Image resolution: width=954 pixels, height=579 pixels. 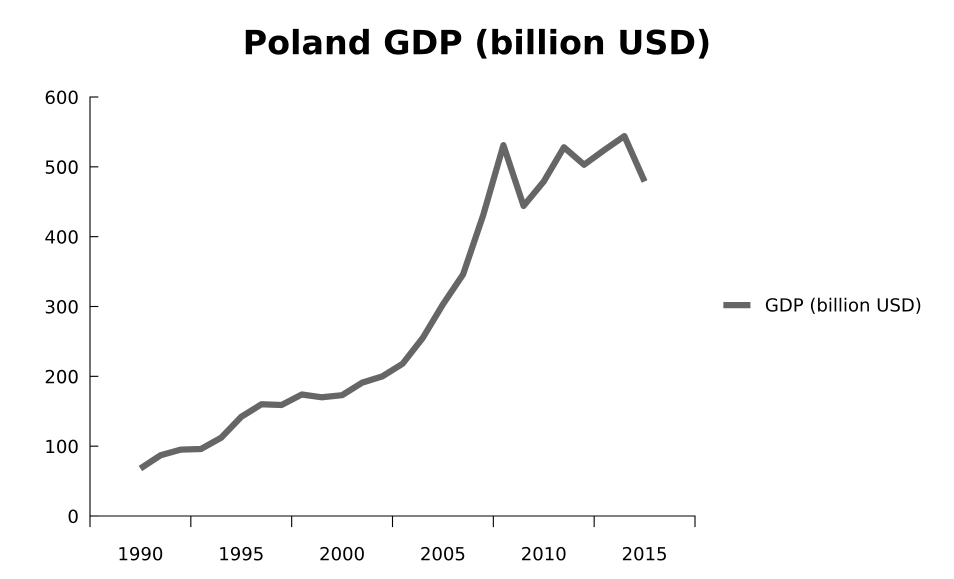 What do you see at coordinates (61, 237) in the screenshot?
I see `y-tick-label: 400` at bounding box center [61, 237].